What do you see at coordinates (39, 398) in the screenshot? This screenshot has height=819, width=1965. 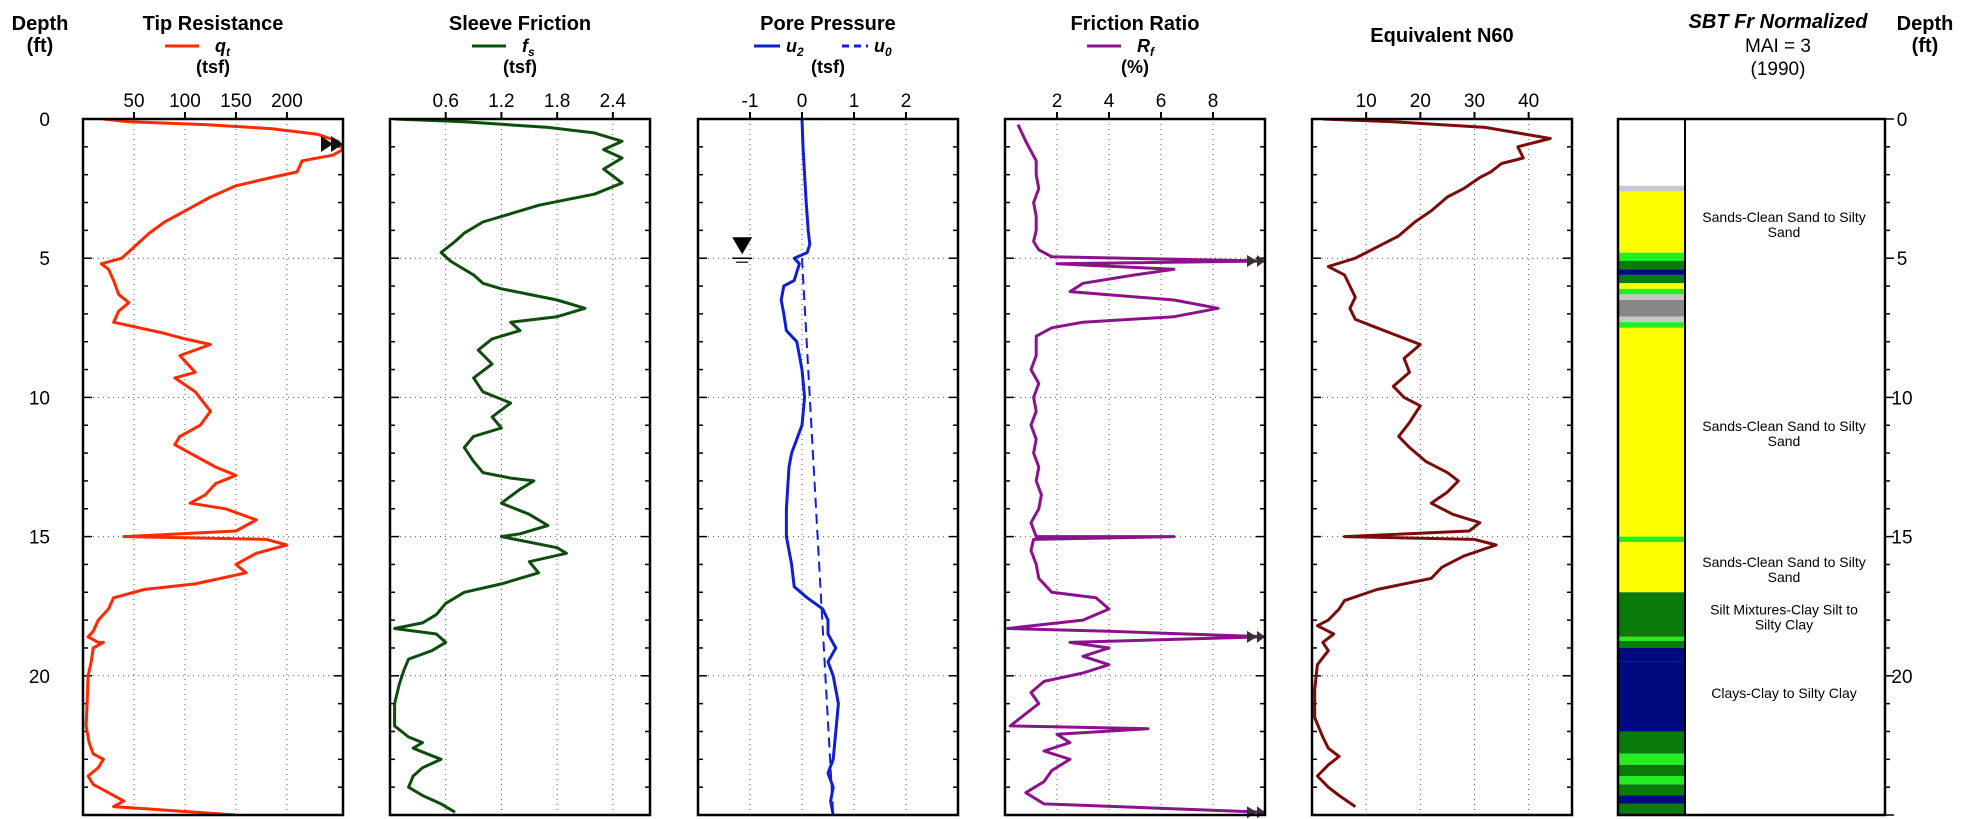 I see `depth-tick-label-left: 10` at bounding box center [39, 398].